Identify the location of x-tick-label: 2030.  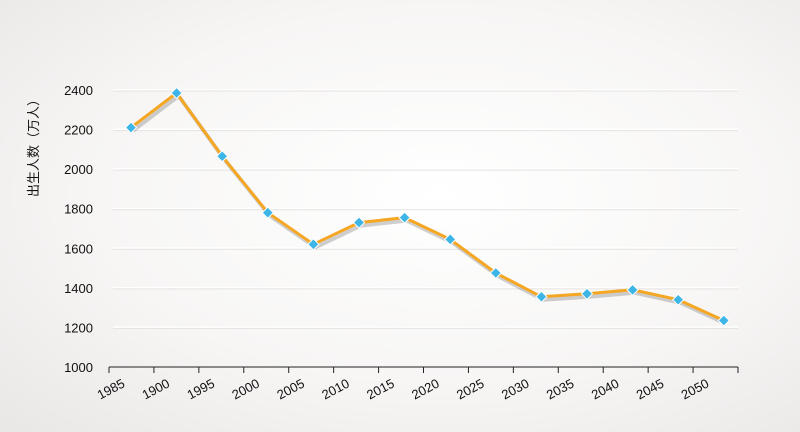
(515, 389).